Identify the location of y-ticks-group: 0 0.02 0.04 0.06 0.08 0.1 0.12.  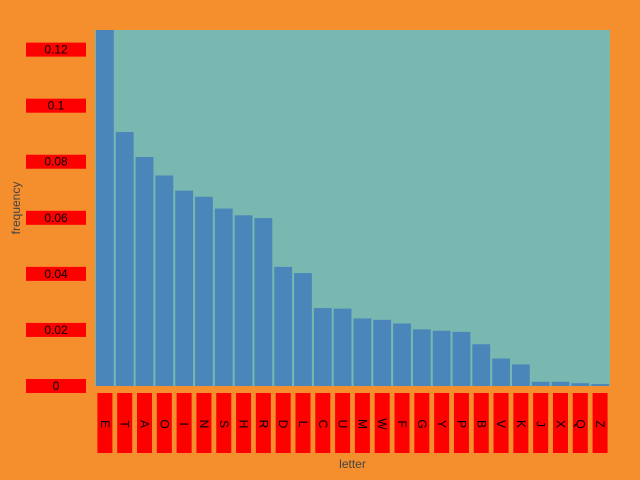
(56, 217).